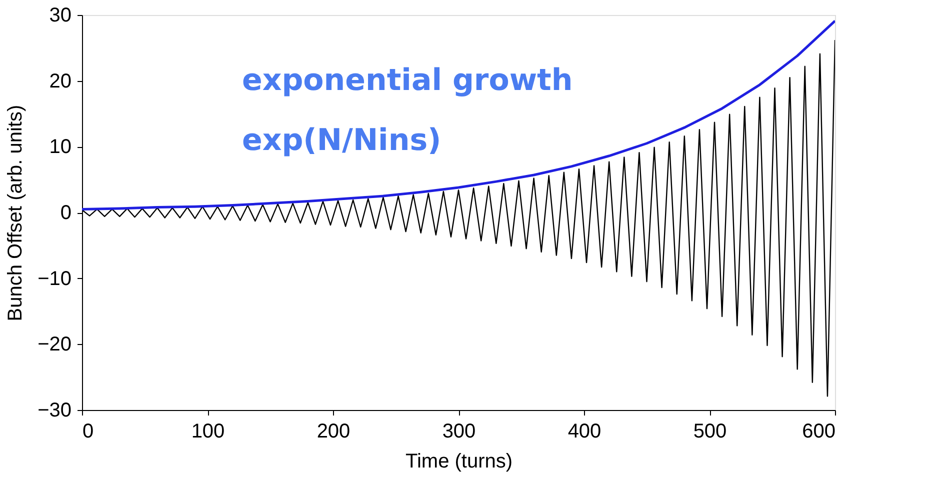 This screenshot has width=944, height=501. I want to click on y-axis-title: Bunch Offset (arb. units), so click(15, 213).